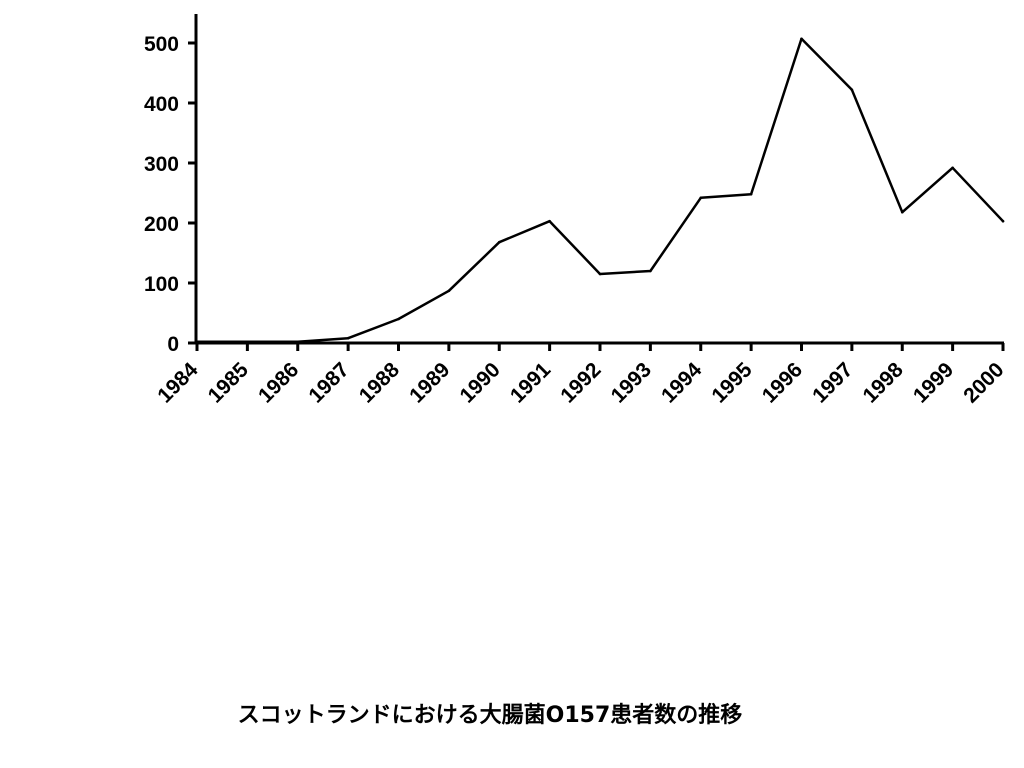 This screenshot has height=768, width=1024. What do you see at coordinates (832, 382) in the screenshot?
I see `x-tick-label: 1997` at bounding box center [832, 382].